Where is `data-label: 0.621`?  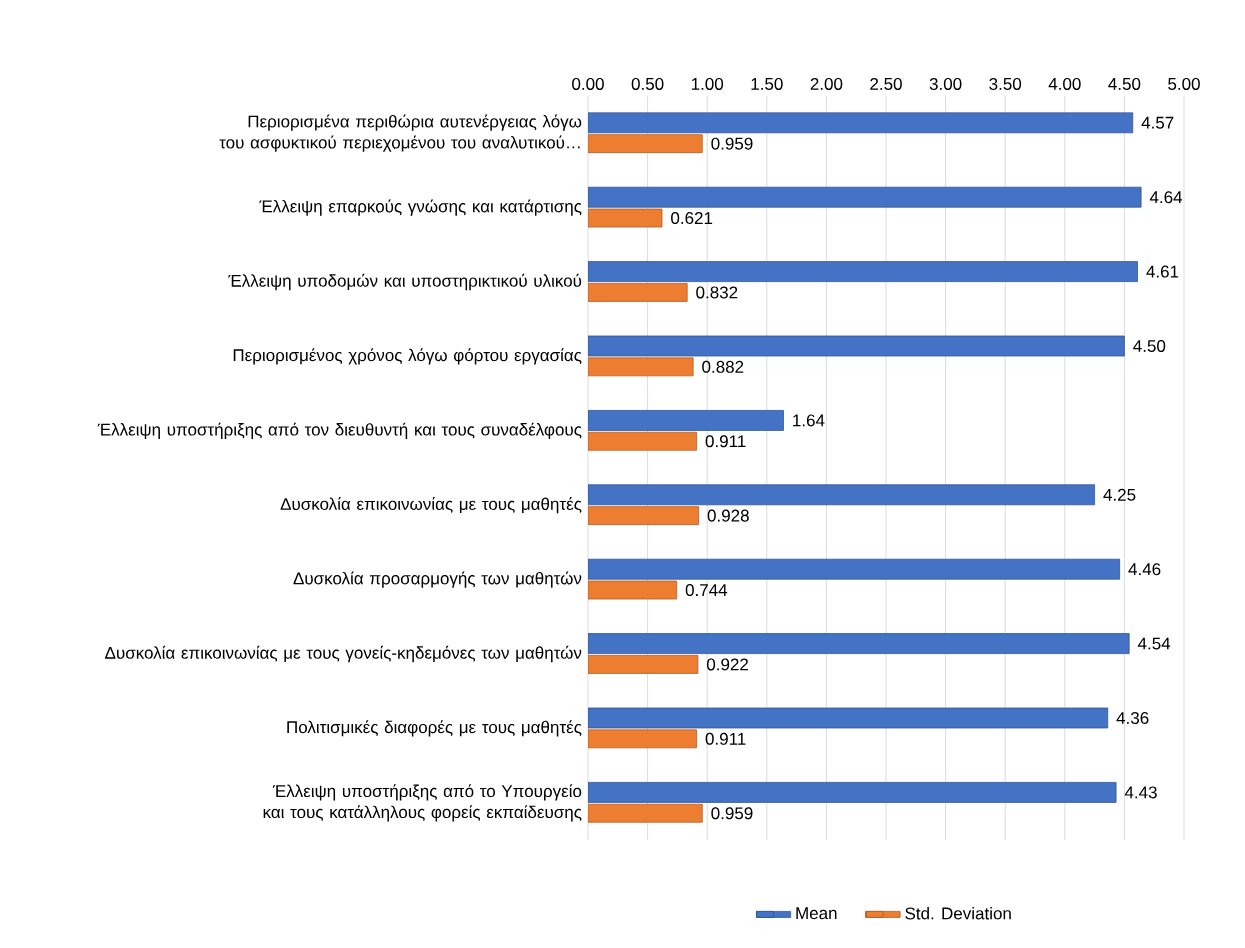 data-label: 0.621 is located at coordinates (692, 218).